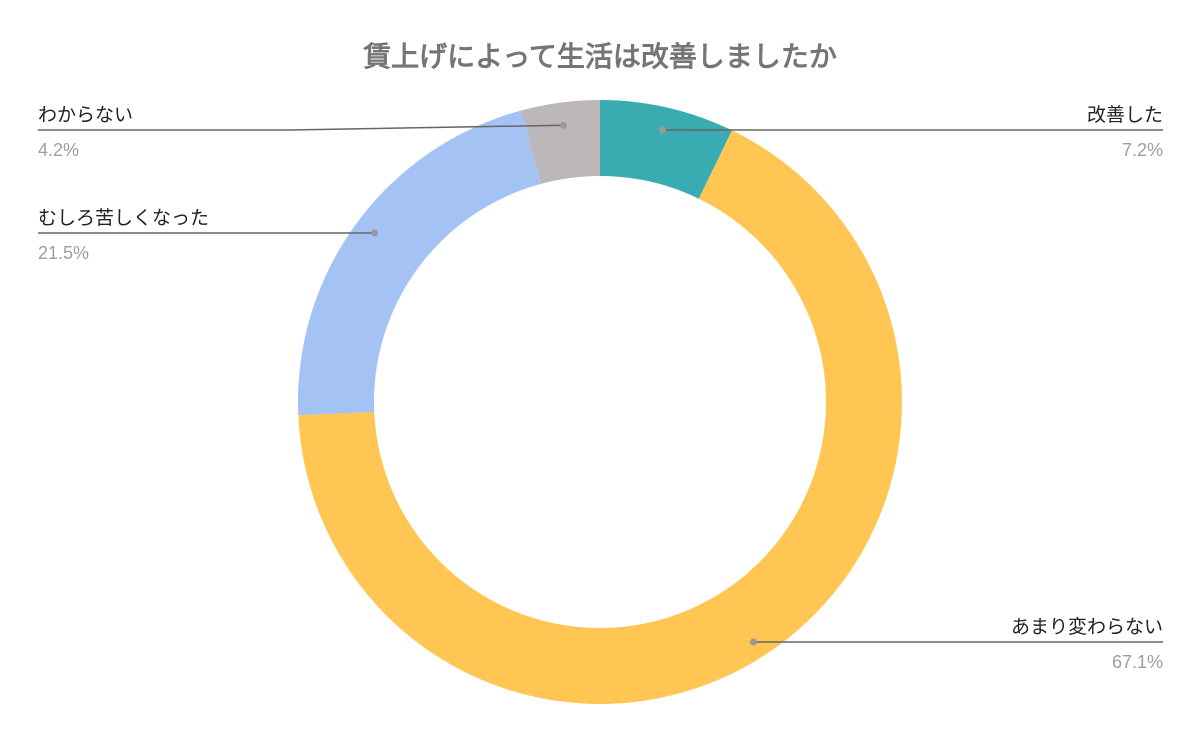 The width and height of the screenshot is (1200, 742). What do you see at coordinates (1142, 150) in the screenshot?
I see `slice-value-label: 7.2%` at bounding box center [1142, 150].